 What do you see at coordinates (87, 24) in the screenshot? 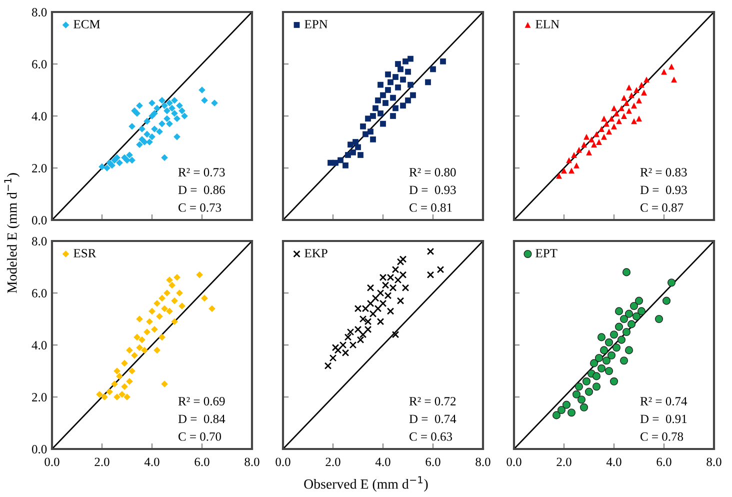
I see `legend-label: ECM` at bounding box center [87, 24].